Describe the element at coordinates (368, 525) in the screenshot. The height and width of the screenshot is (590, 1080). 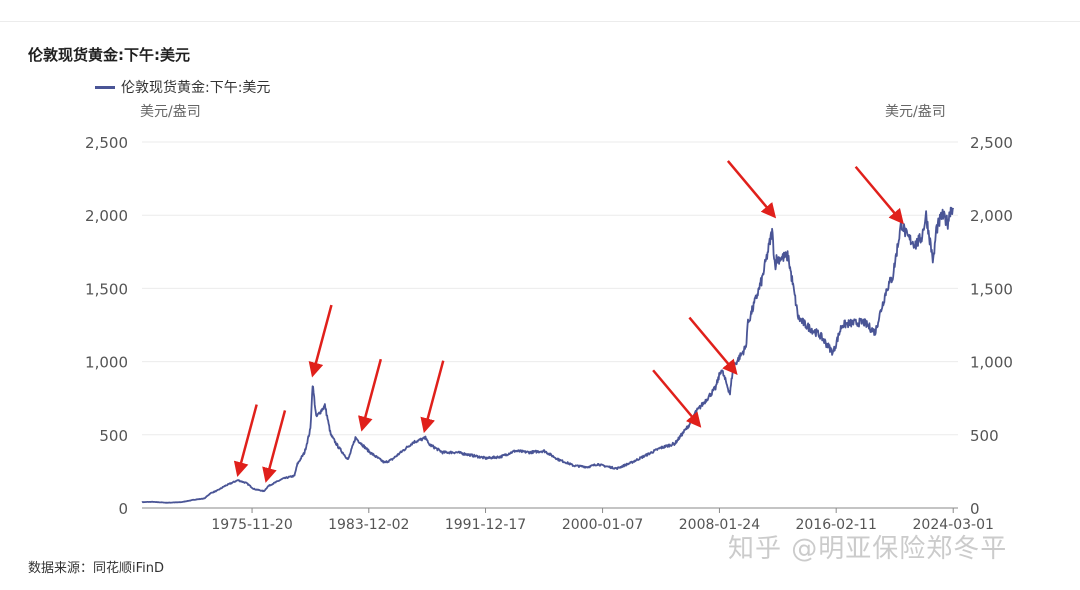
I see `x-tick-label: 1983-12-02` at that location.